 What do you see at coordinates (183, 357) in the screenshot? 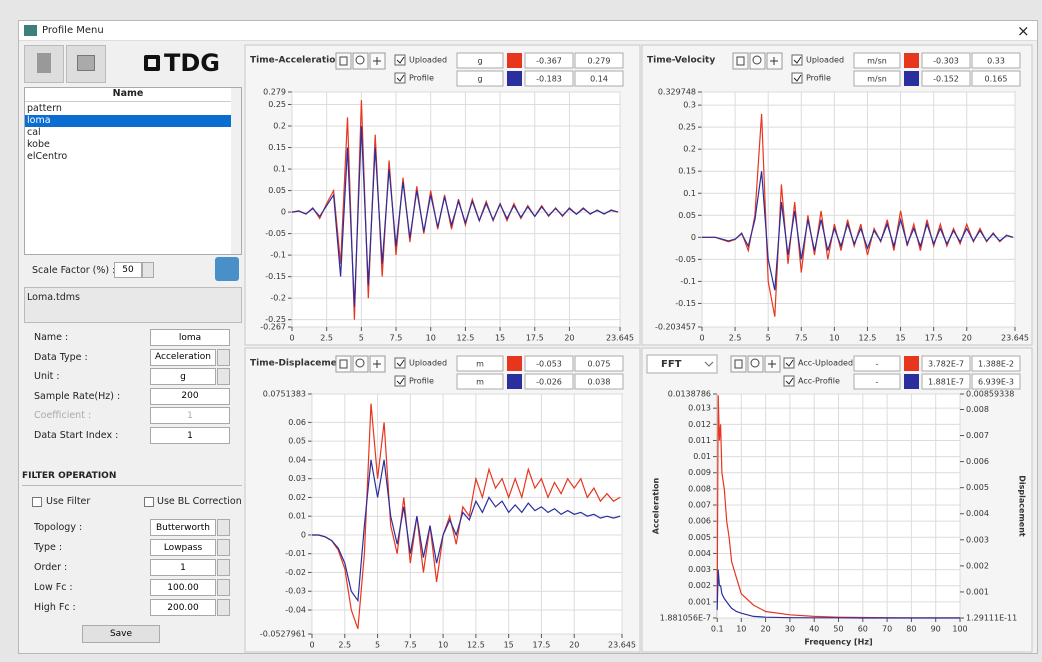
I see `field-value: Acceleration` at bounding box center [183, 357].